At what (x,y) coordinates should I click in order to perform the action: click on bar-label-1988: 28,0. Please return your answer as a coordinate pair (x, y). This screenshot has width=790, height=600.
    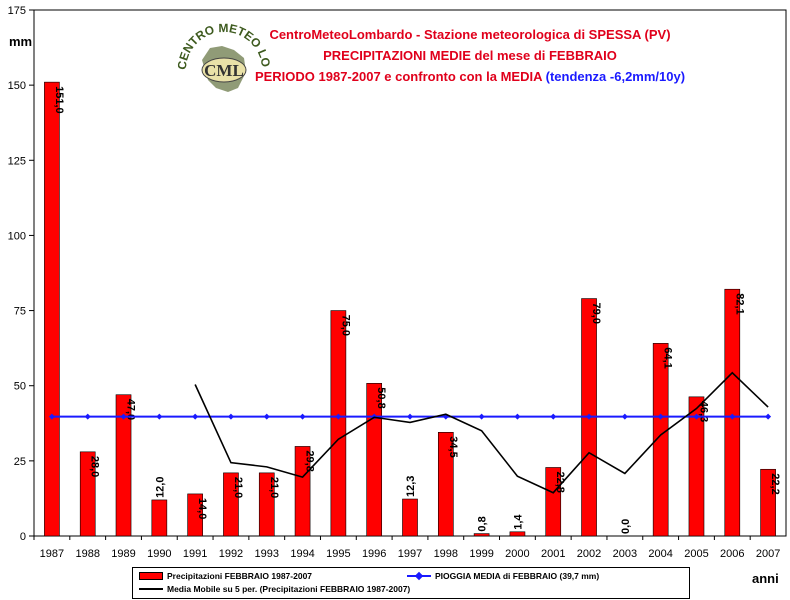
    Looking at the image, I should click on (95, 466).